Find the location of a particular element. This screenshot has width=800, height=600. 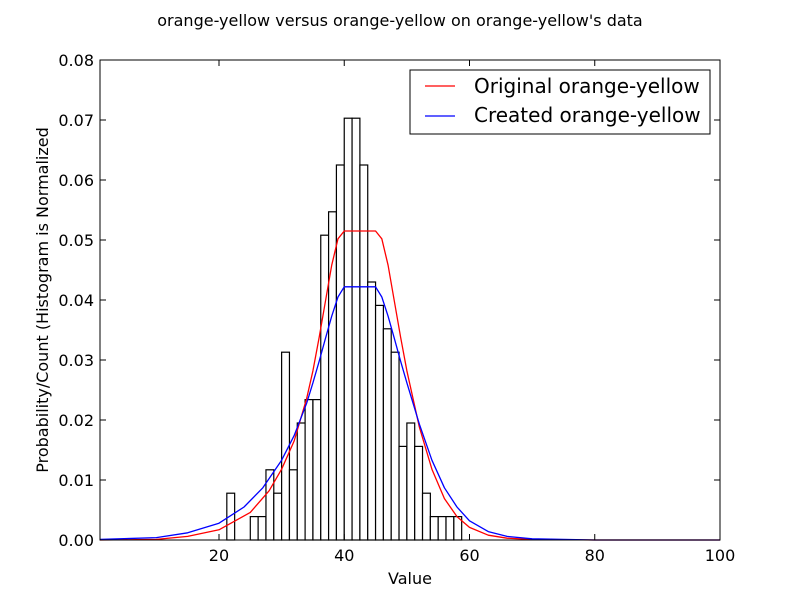

x-tick-label: 100 is located at coordinates (720, 555).